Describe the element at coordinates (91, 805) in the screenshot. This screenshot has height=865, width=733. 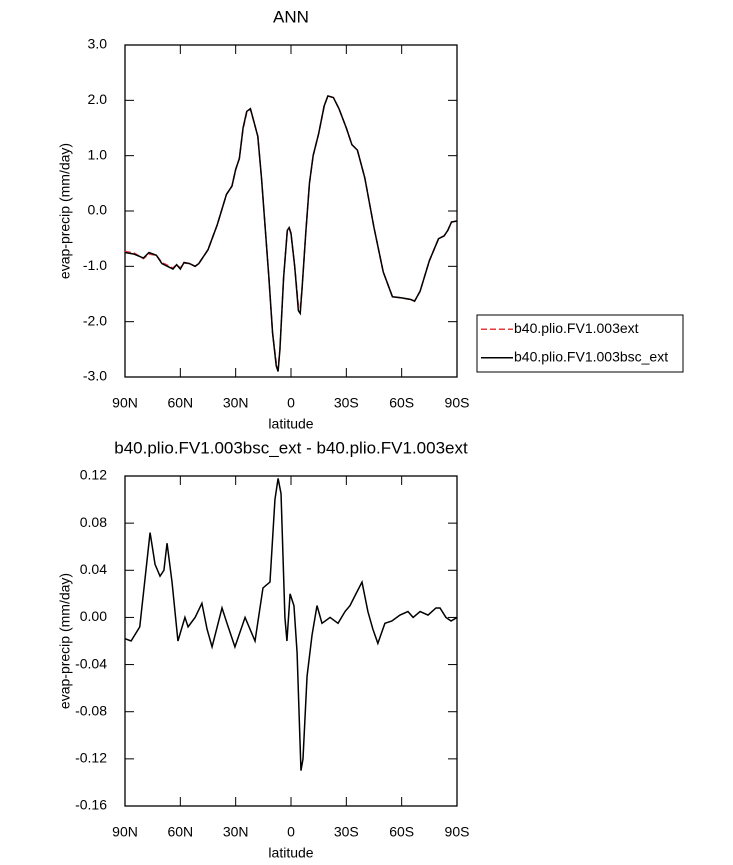
I see `y-tick-label: -0.16` at that location.